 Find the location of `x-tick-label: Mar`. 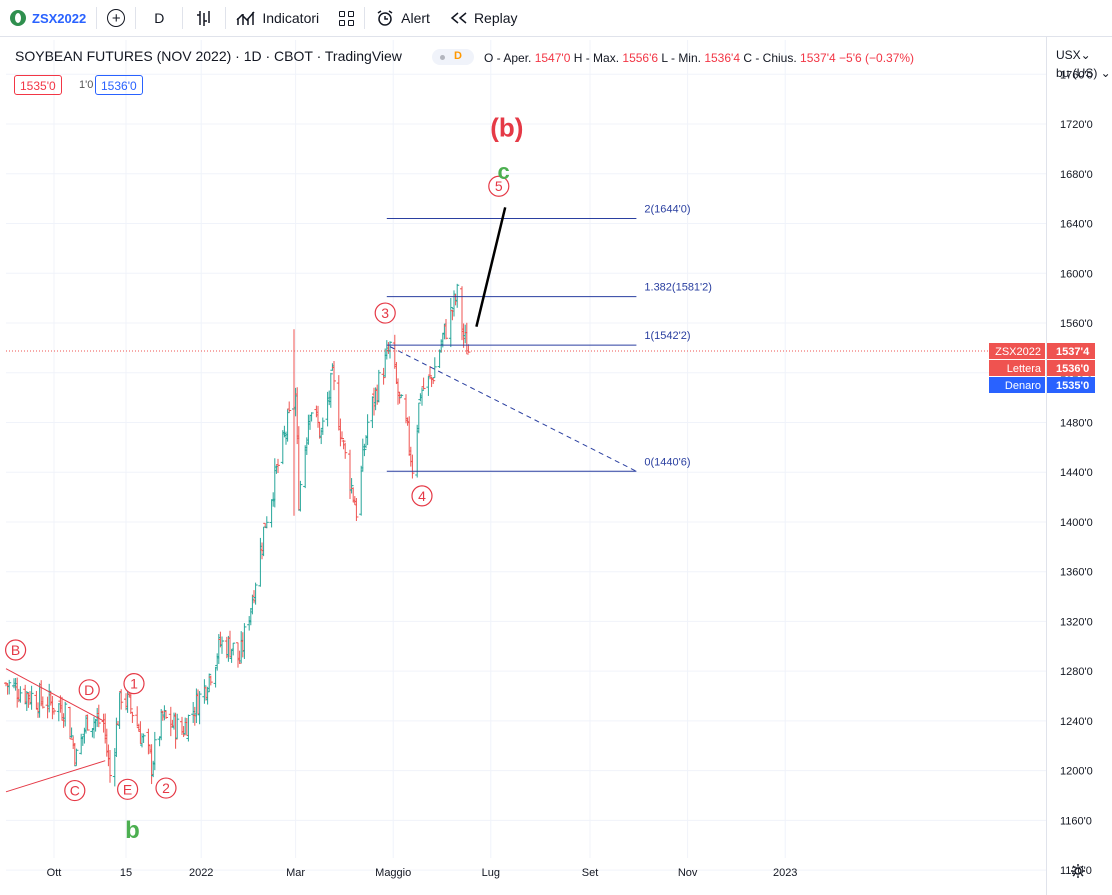

x-tick-label: Mar is located at coordinates (295, 873).